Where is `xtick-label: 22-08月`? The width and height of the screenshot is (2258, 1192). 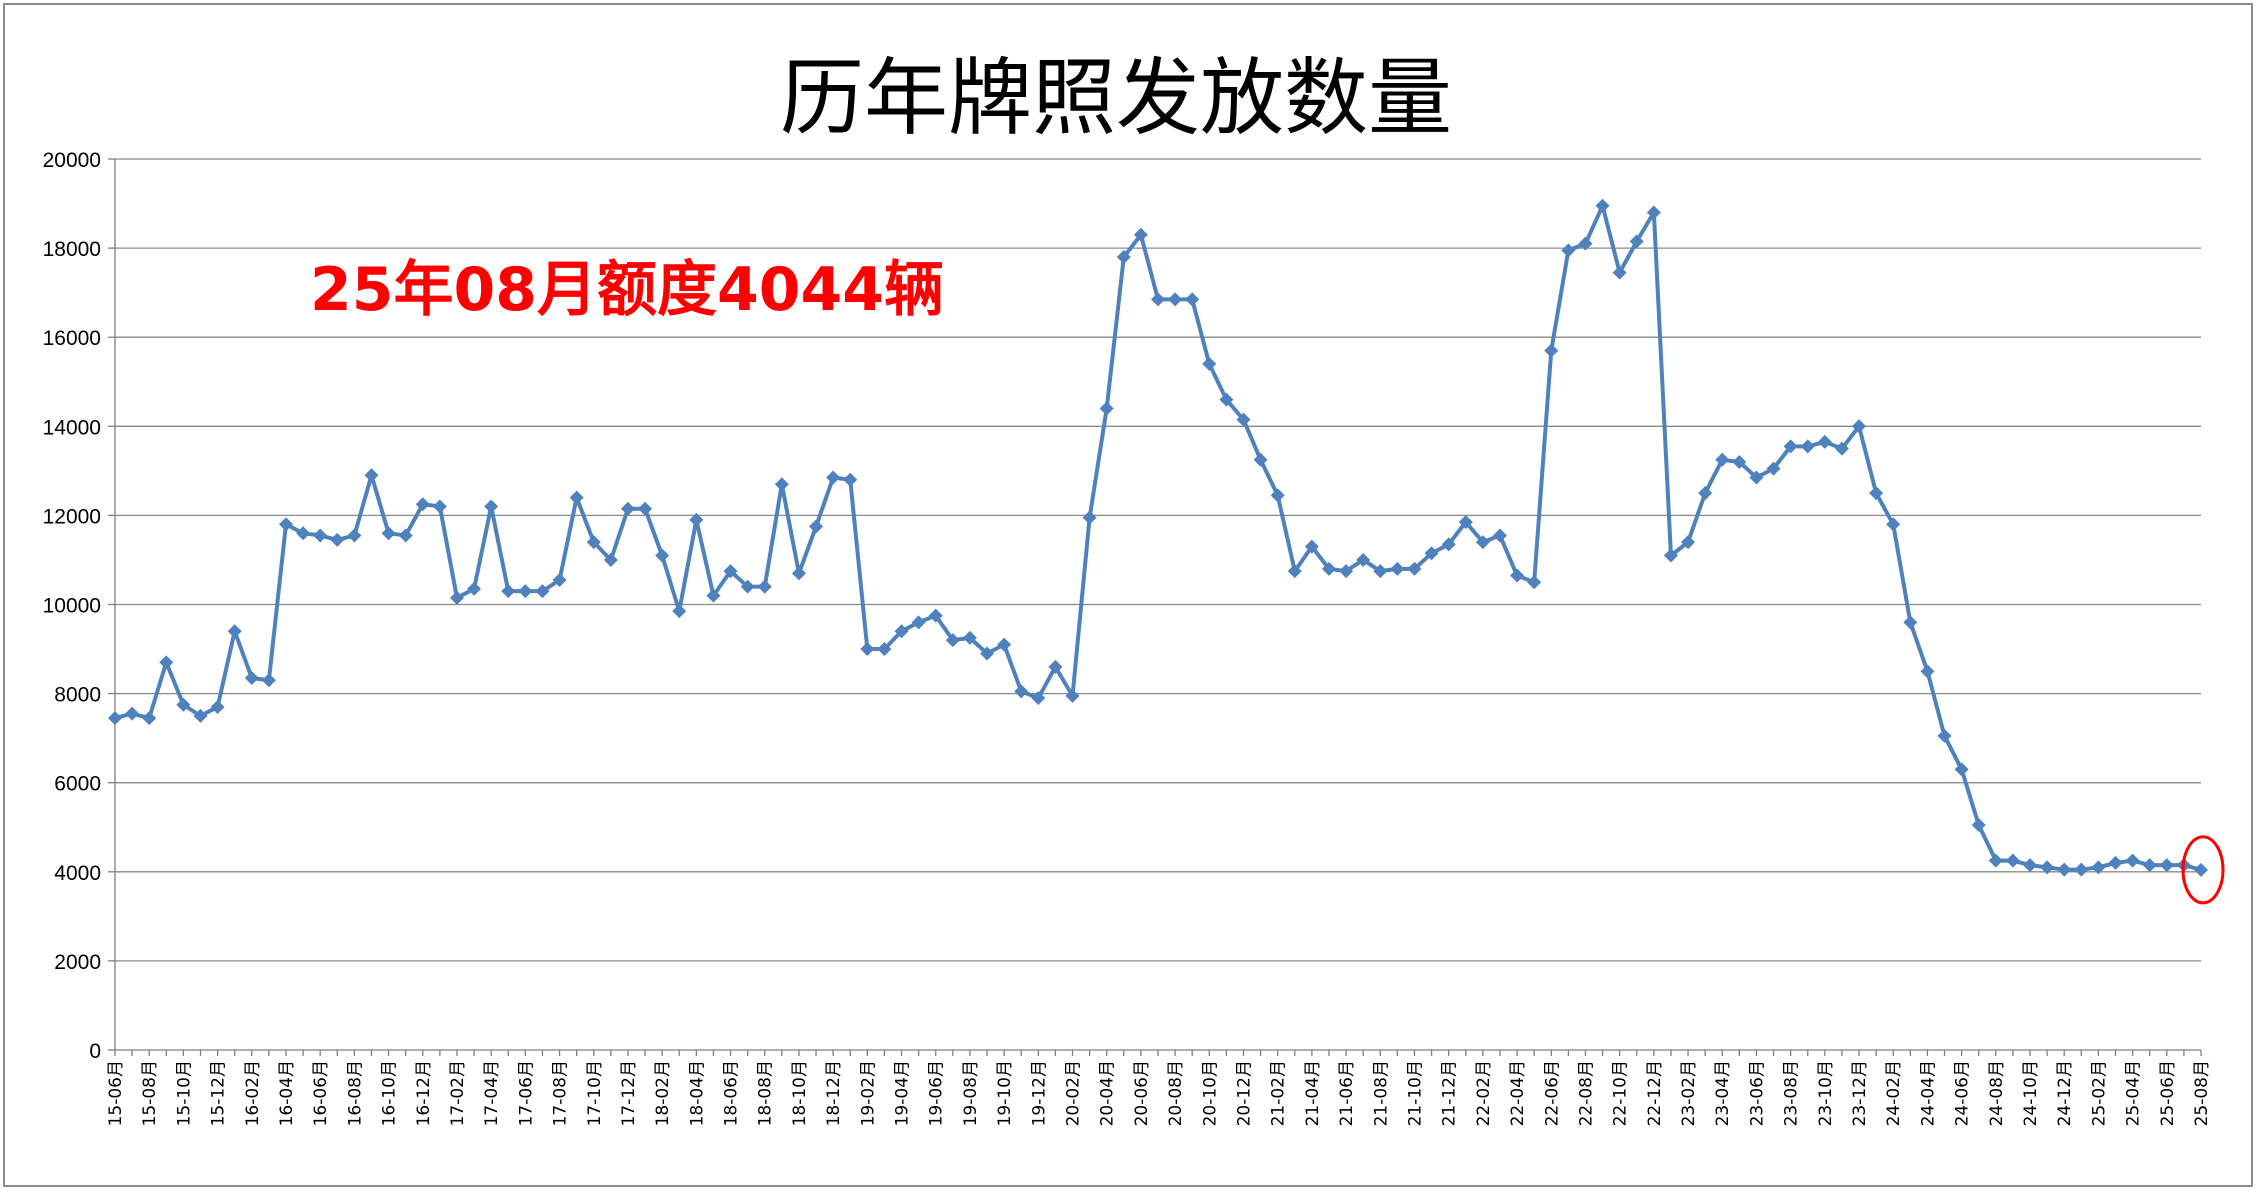 xtick-label: 22-08月 is located at coordinates (1586, 1093).